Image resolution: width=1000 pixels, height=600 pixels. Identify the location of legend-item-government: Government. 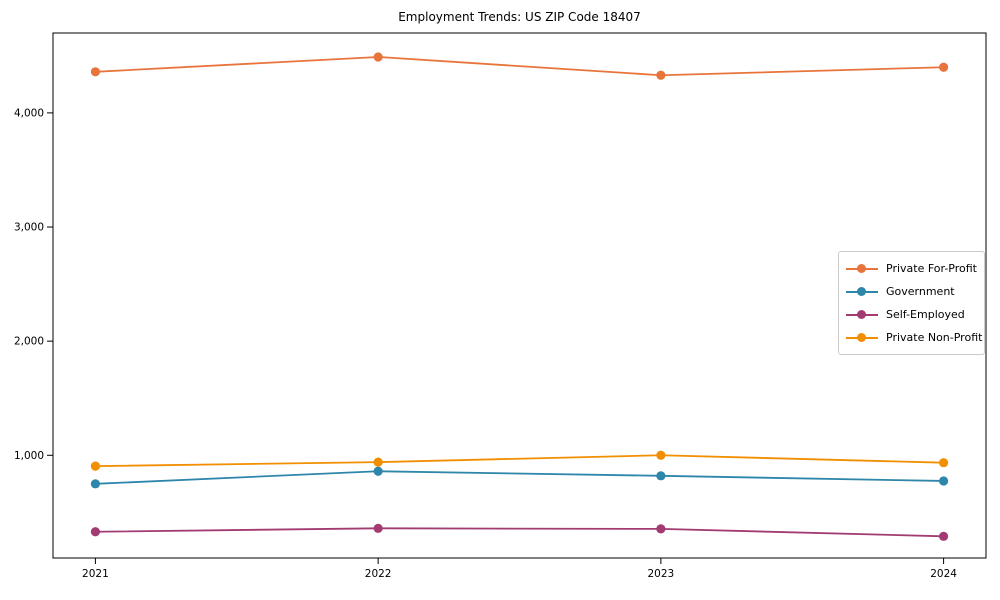
(912, 291).